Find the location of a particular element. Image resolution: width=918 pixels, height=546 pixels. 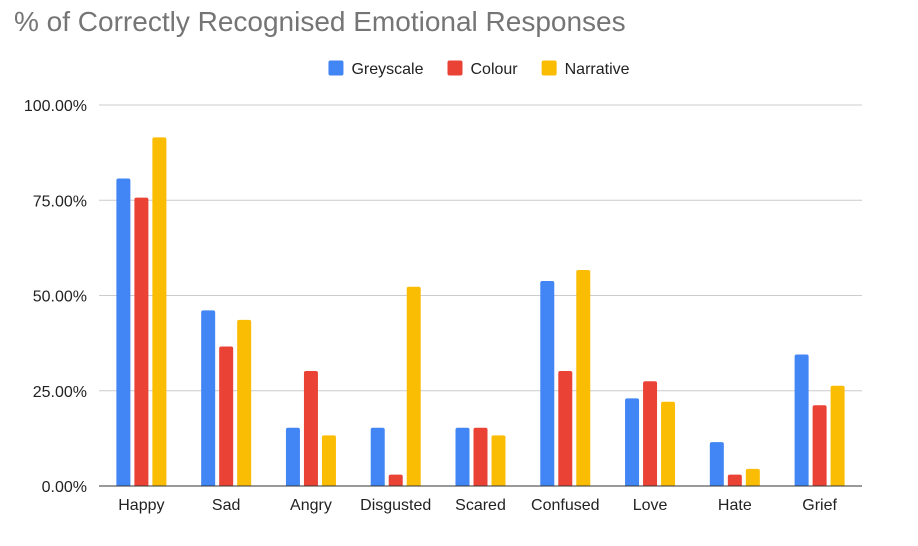

x-tick-label: Happy is located at coordinates (141, 505).